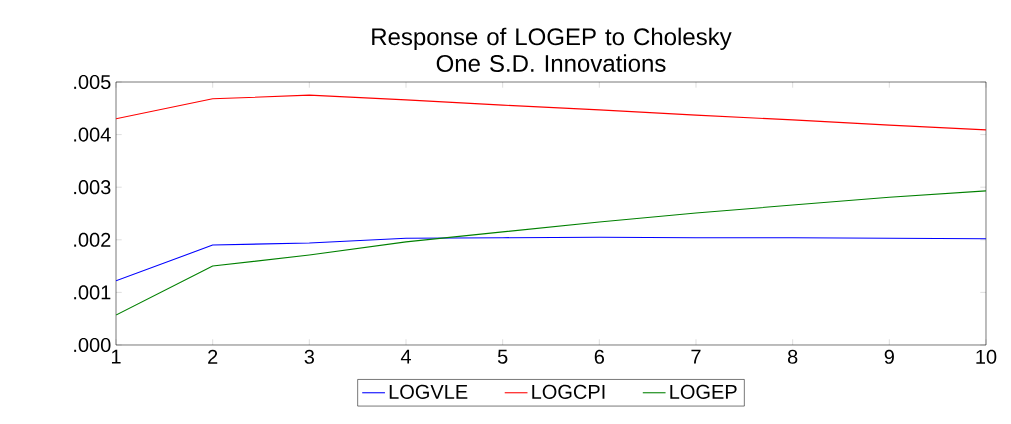  Describe the element at coordinates (92, 187) in the screenshot. I see `y-tick-label: .003` at that location.